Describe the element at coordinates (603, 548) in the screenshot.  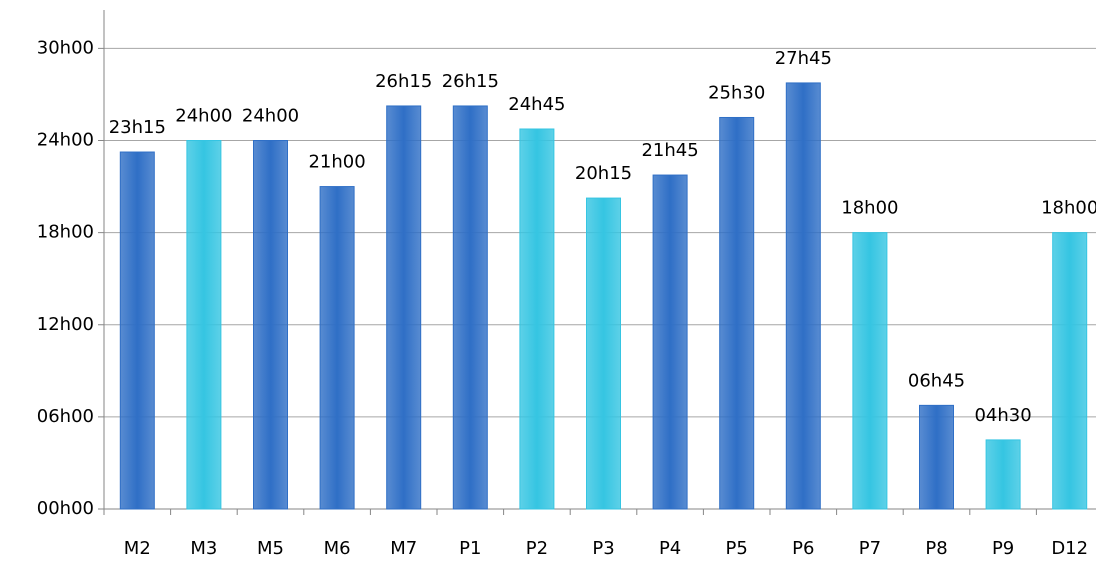
I see `x-tick-label: P3` at that location.